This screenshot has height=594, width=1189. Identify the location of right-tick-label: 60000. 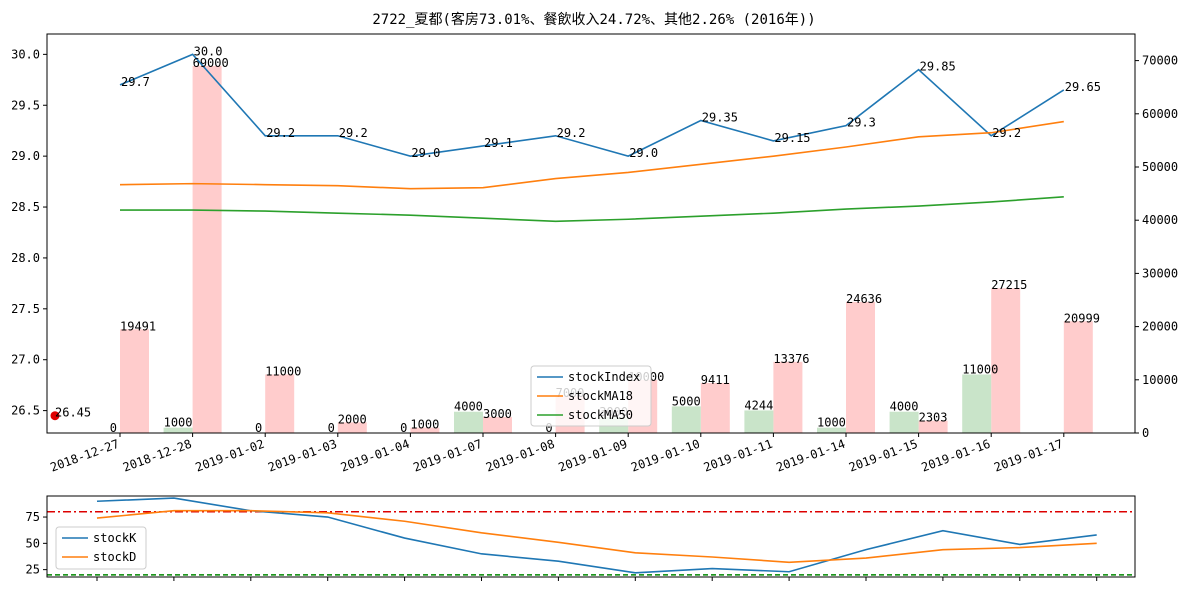
(1160, 114).